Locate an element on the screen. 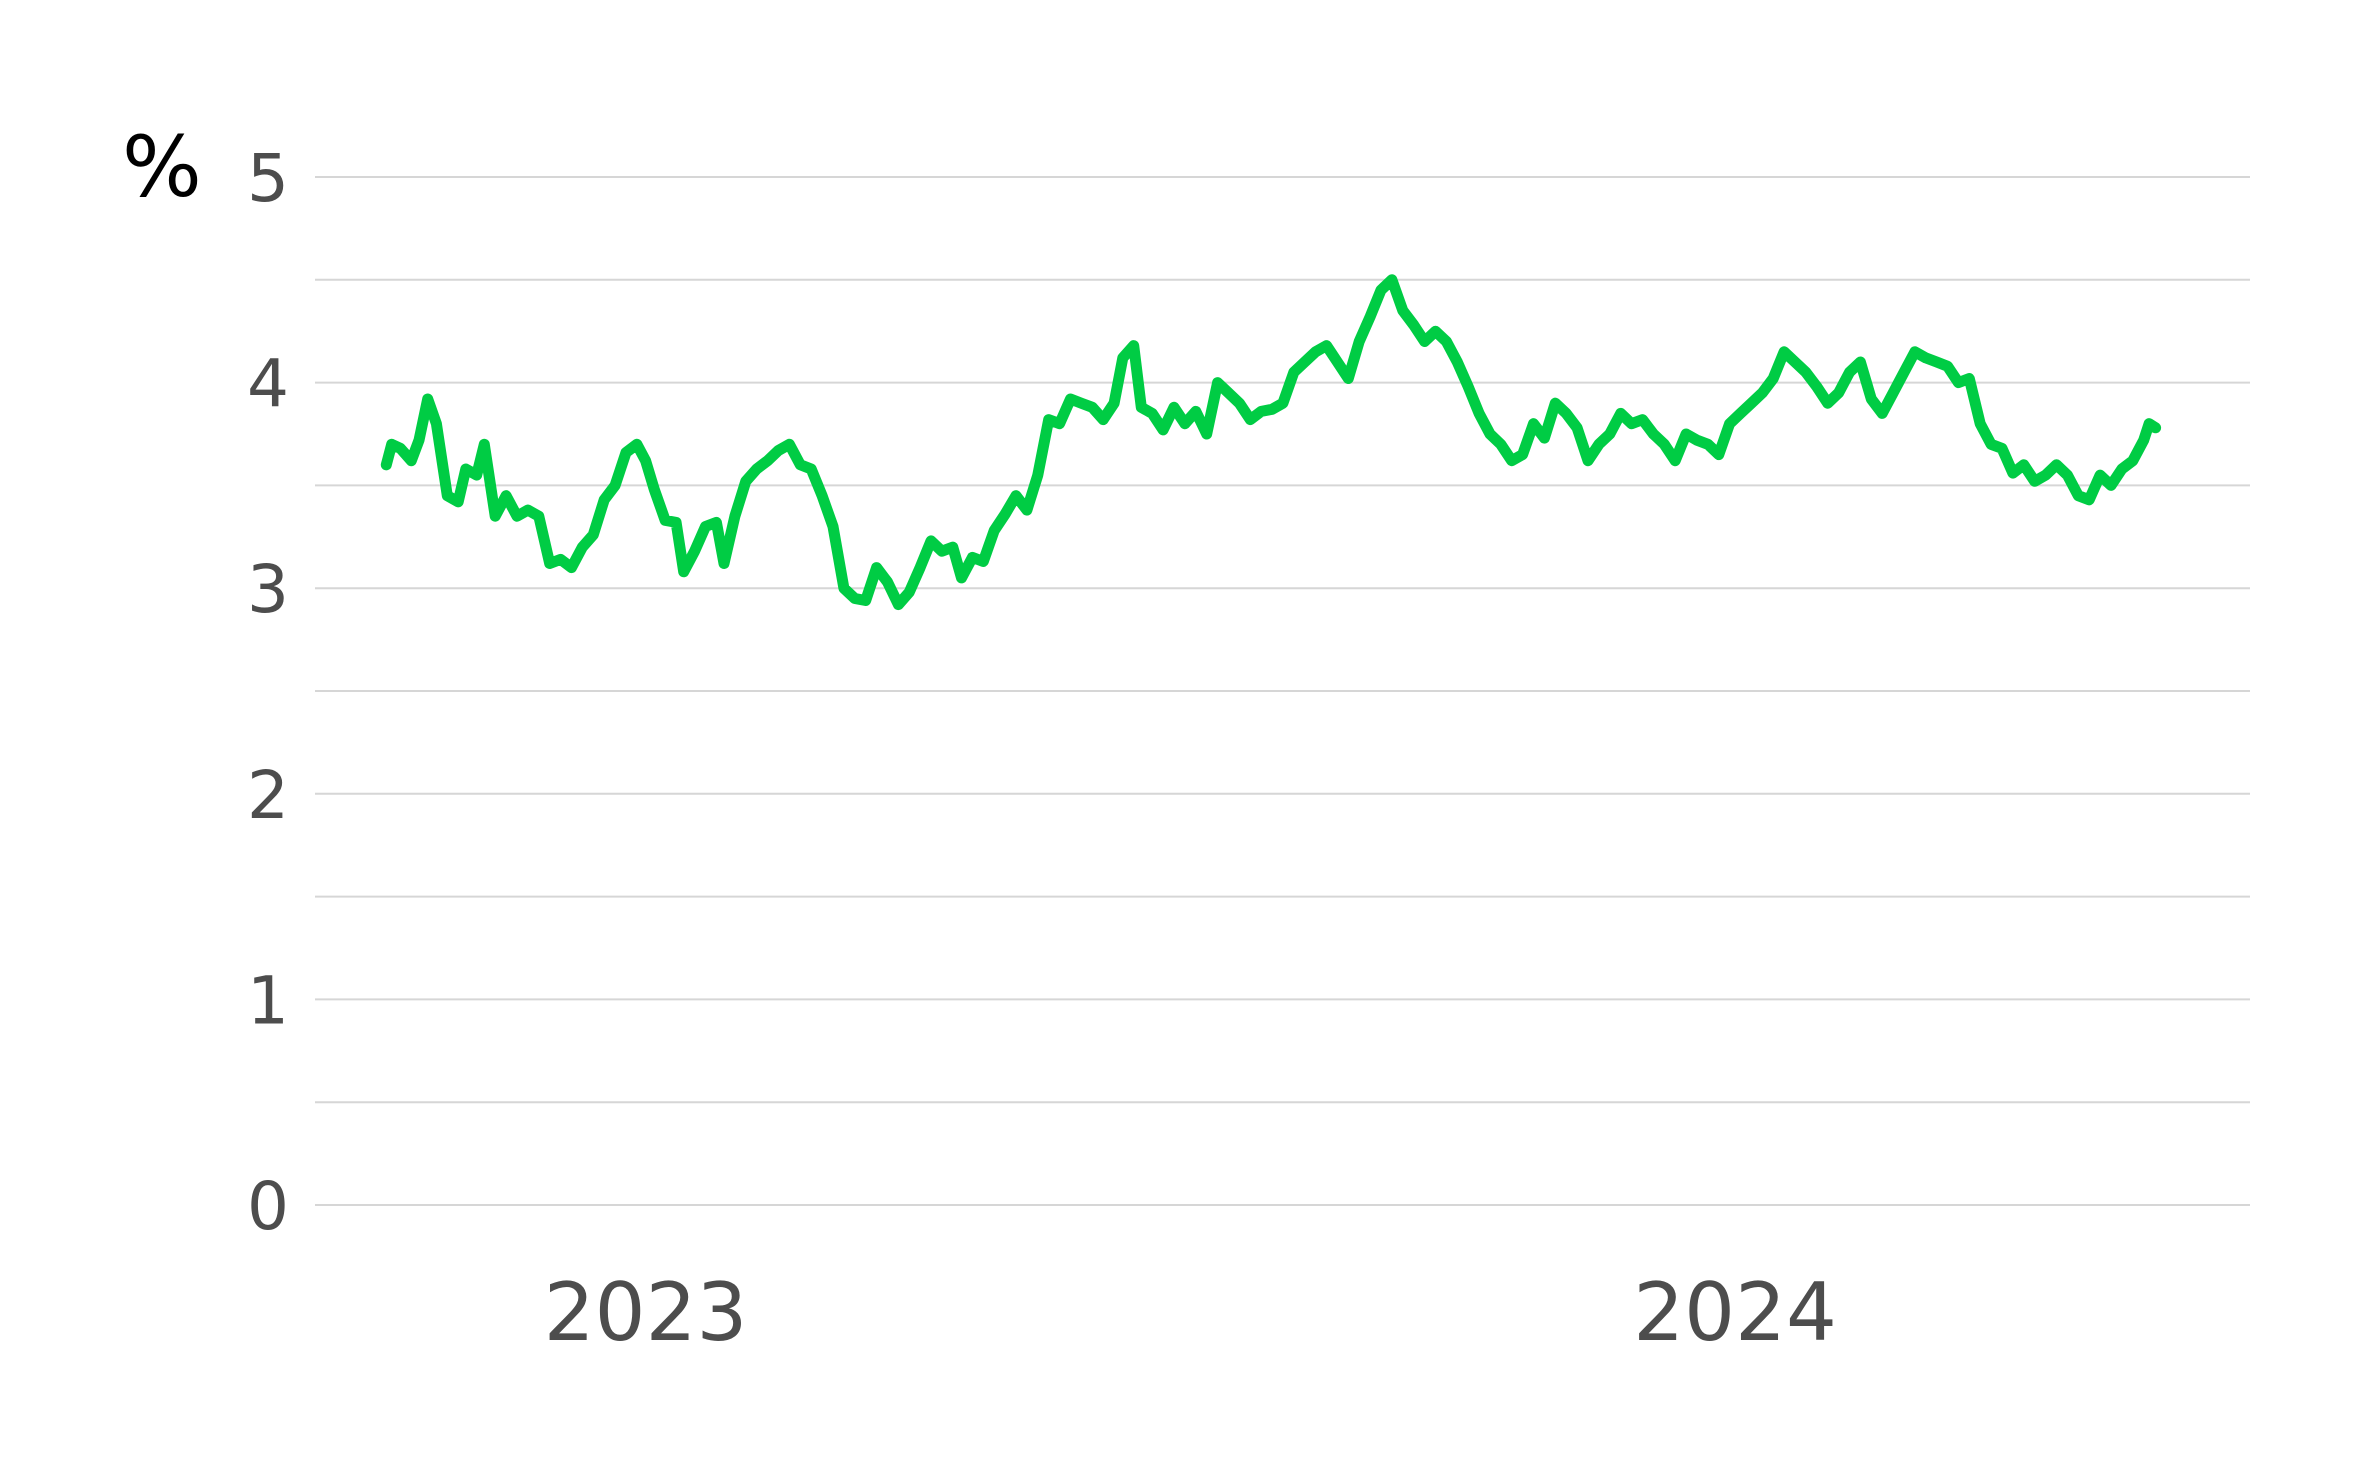 This screenshot has width=2362, height=1476. x-tick-label: 2024 is located at coordinates (1735, 1312).